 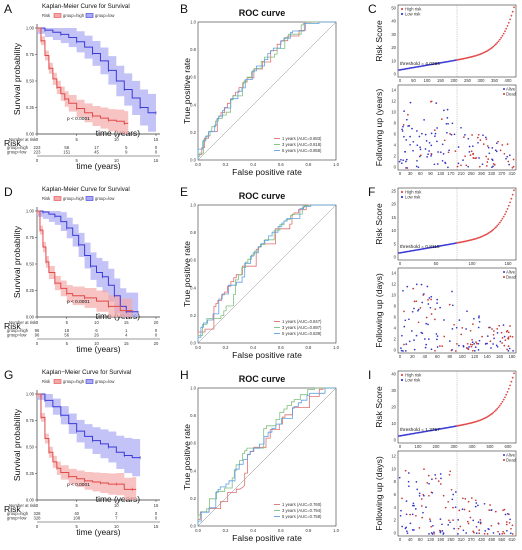 I want to click on risk-status-x-tick-label: 410, so click(x=513, y=173).